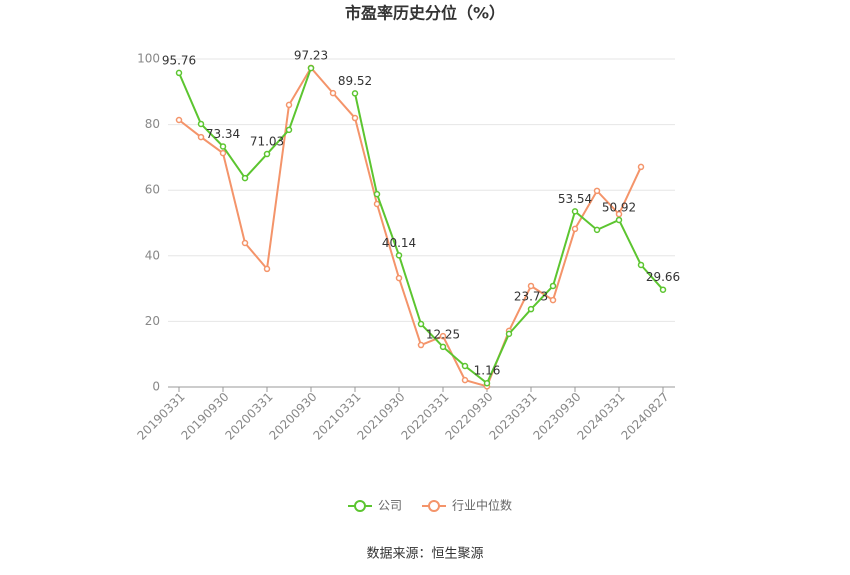 Image resolution: width=850 pixels, height=575 pixels. I want to click on y-tick-label: 40, so click(152, 255).